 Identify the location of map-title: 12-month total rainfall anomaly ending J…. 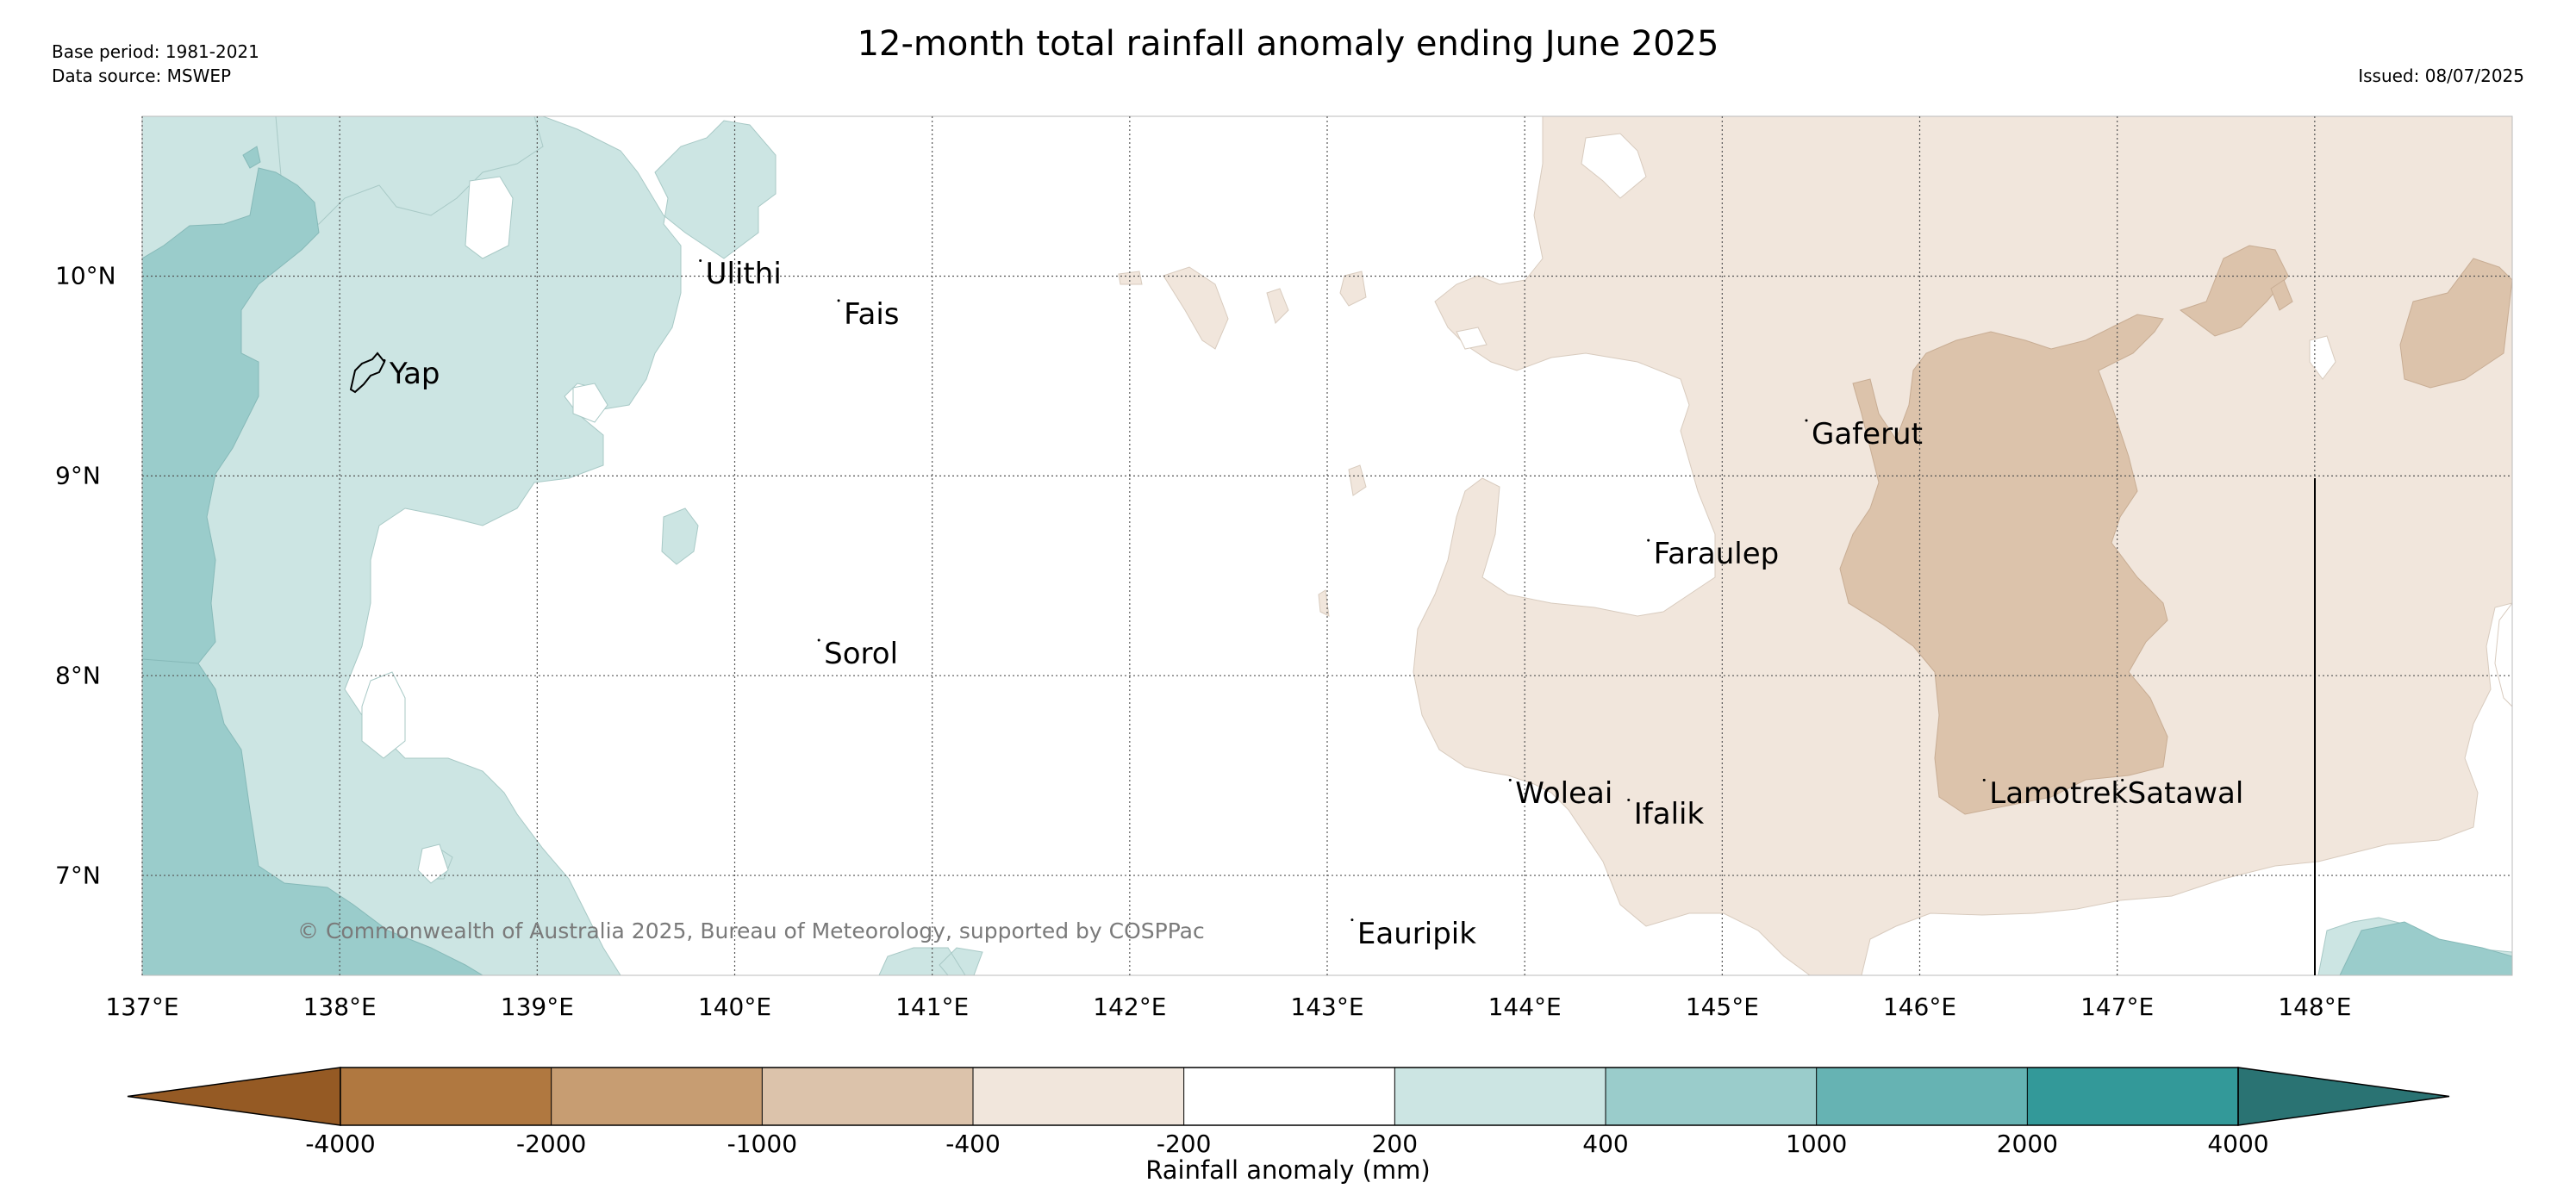
(1288, 44).